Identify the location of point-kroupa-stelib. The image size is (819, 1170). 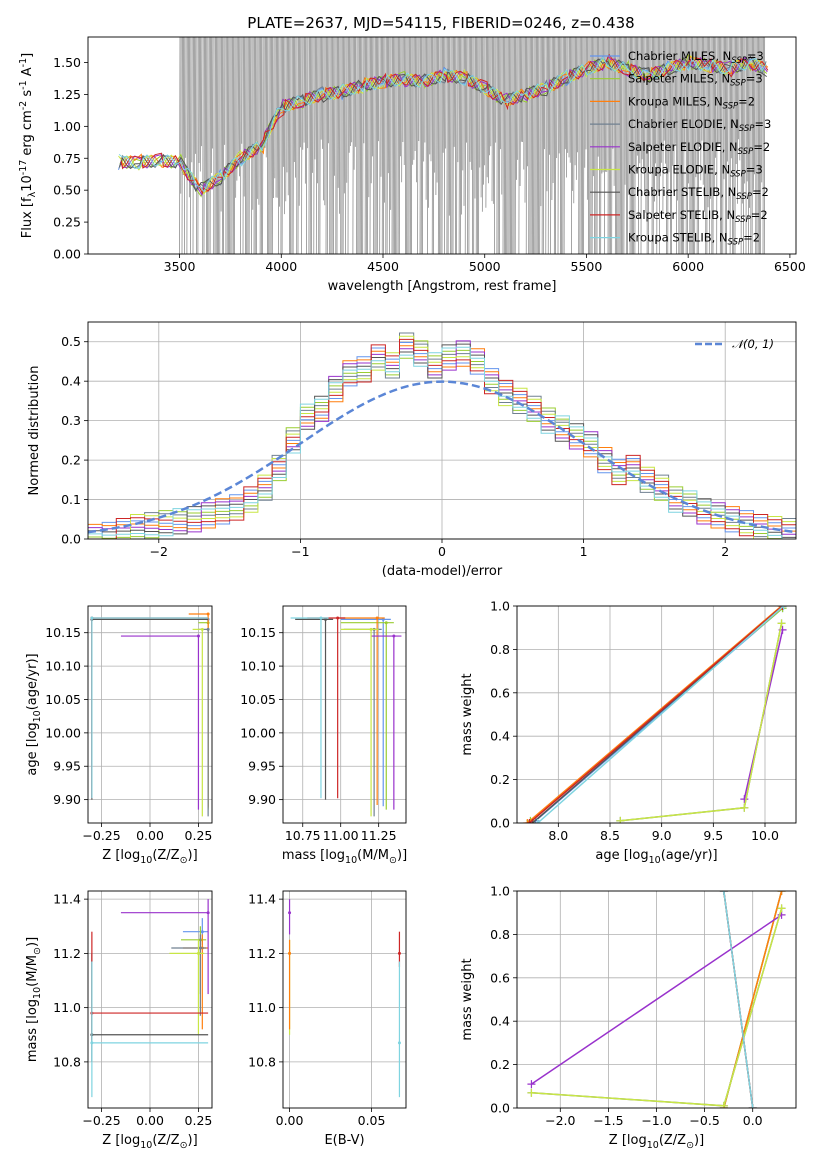
(92, 618).